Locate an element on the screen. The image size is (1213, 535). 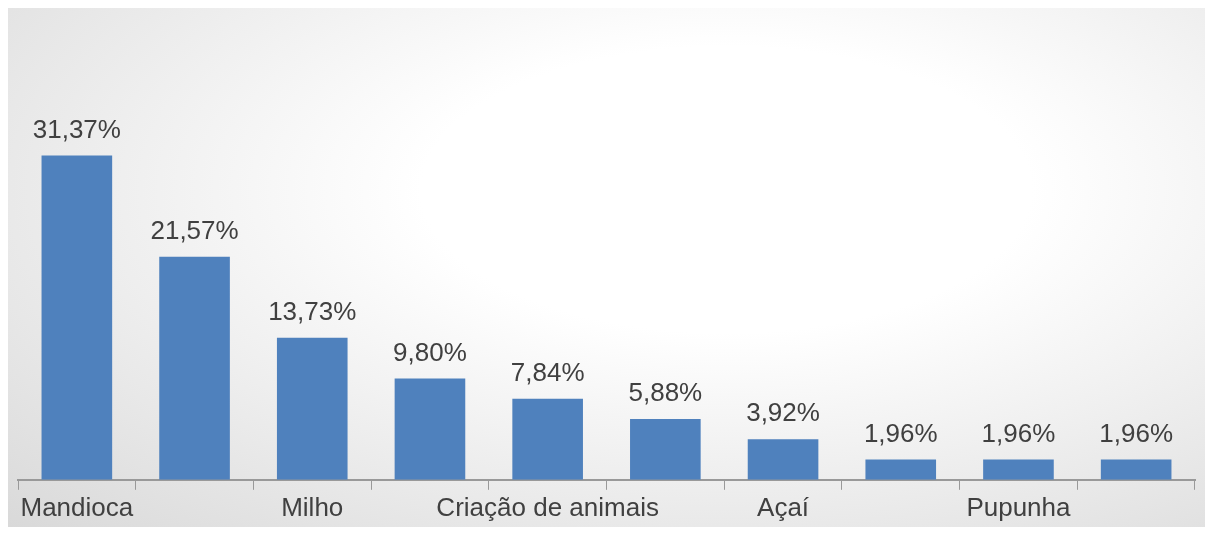
x-tick-label: Açaí is located at coordinates (783, 506).